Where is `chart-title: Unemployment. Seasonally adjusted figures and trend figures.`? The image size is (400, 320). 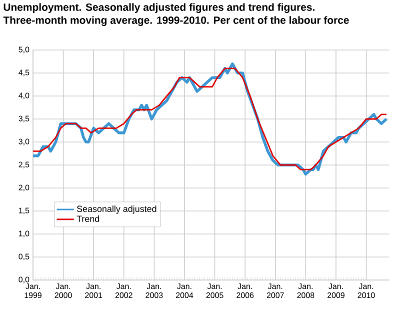
chart-title: Unemployment. Seasonally adjusted figures and trend figures. is located at coordinates (159, 8).